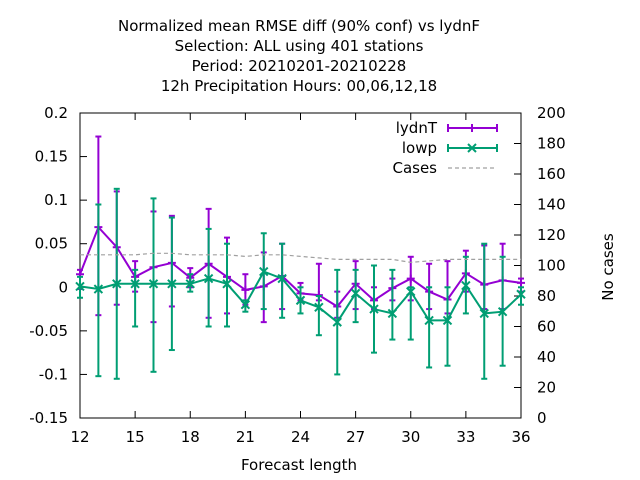 The image size is (640, 480). I want to click on x-tick-label: 21, so click(245, 437).